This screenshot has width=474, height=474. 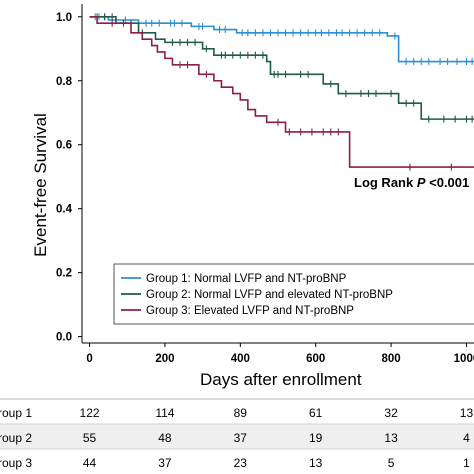 What do you see at coordinates (40, 185) in the screenshot?
I see `y-axis-title: Event-free Survival` at bounding box center [40, 185].